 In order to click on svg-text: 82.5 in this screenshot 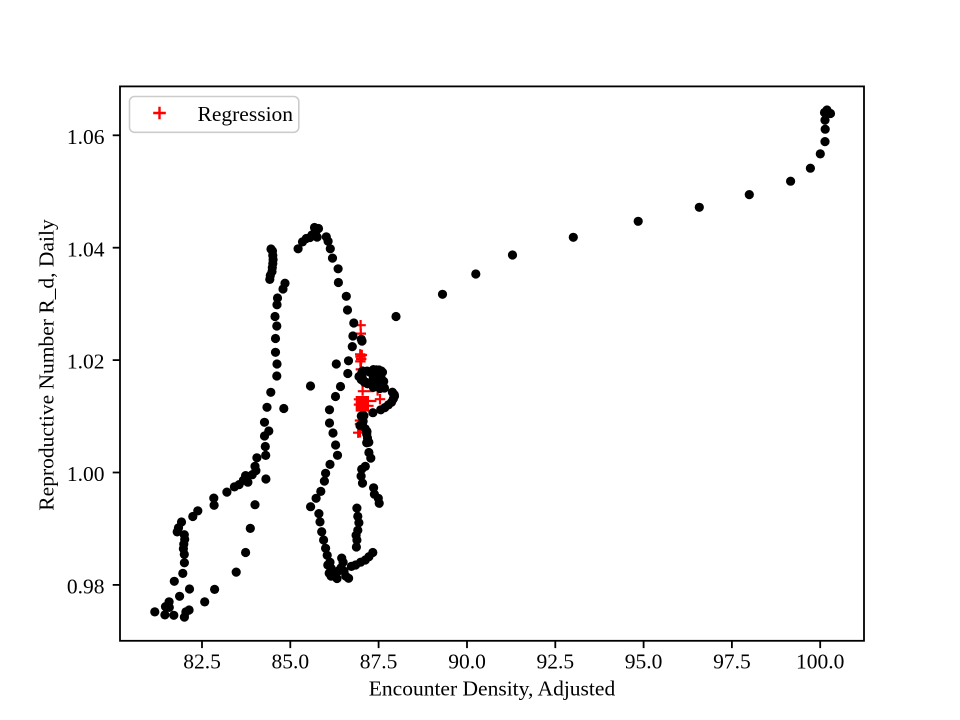, I will do `click(202, 662)`.